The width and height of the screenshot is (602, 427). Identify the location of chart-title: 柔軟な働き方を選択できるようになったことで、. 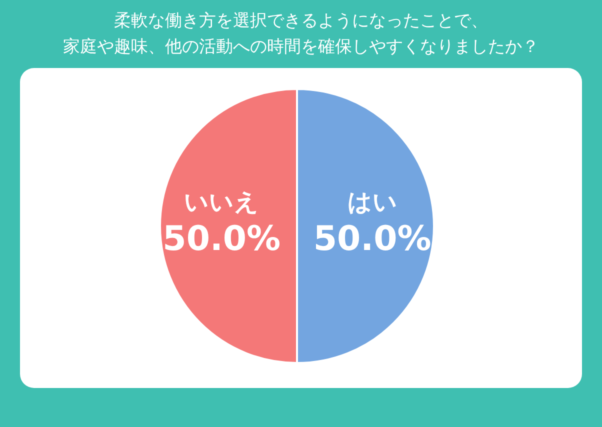
(301, 21).